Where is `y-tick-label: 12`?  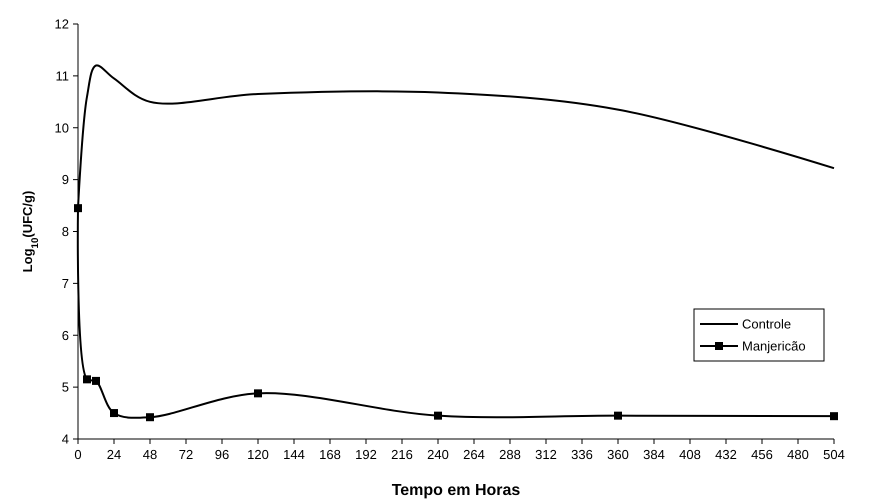 y-tick-label: 12 is located at coordinates (61, 24).